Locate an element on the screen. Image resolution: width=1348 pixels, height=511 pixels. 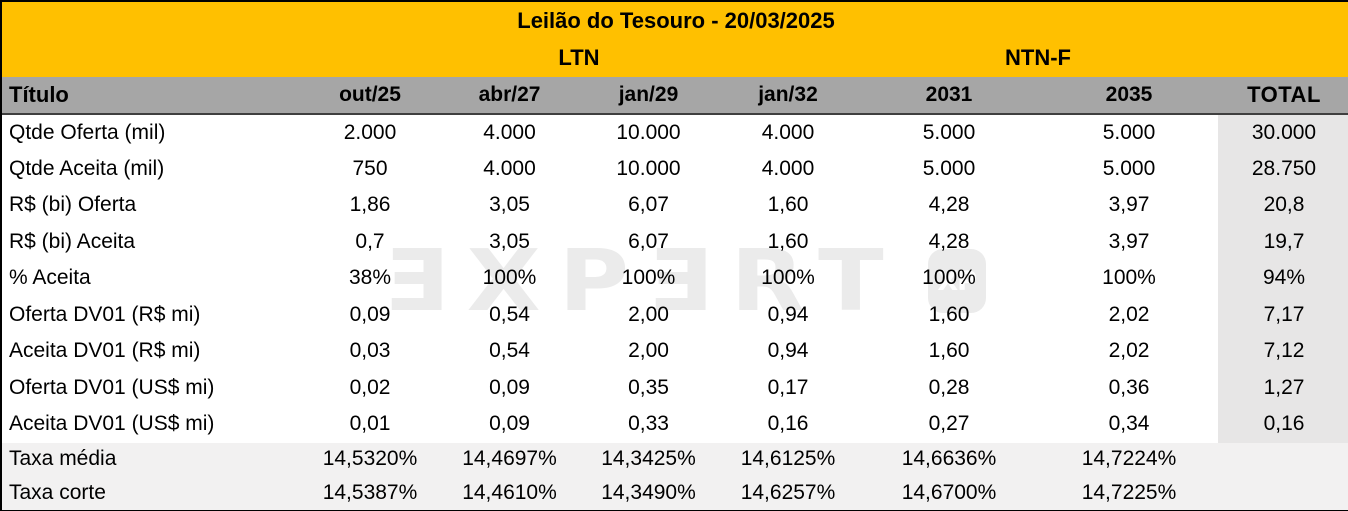
value-cell: 0,36 is located at coordinates (1129, 387).